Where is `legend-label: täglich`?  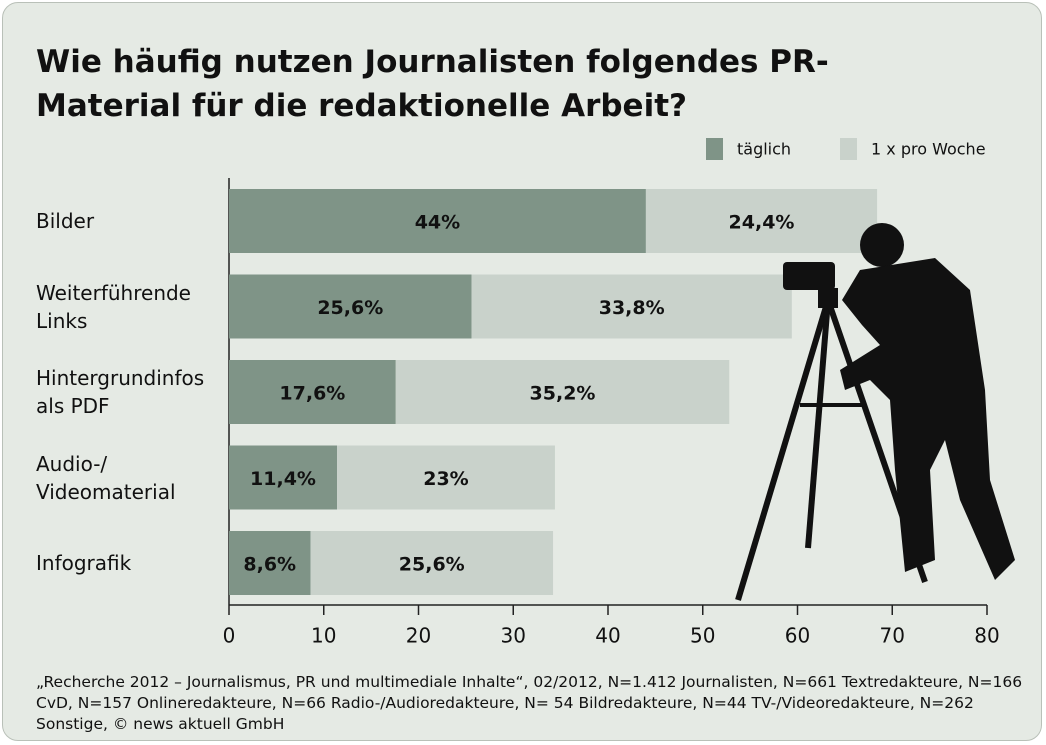 legend-label: täglich is located at coordinates (764, 149).